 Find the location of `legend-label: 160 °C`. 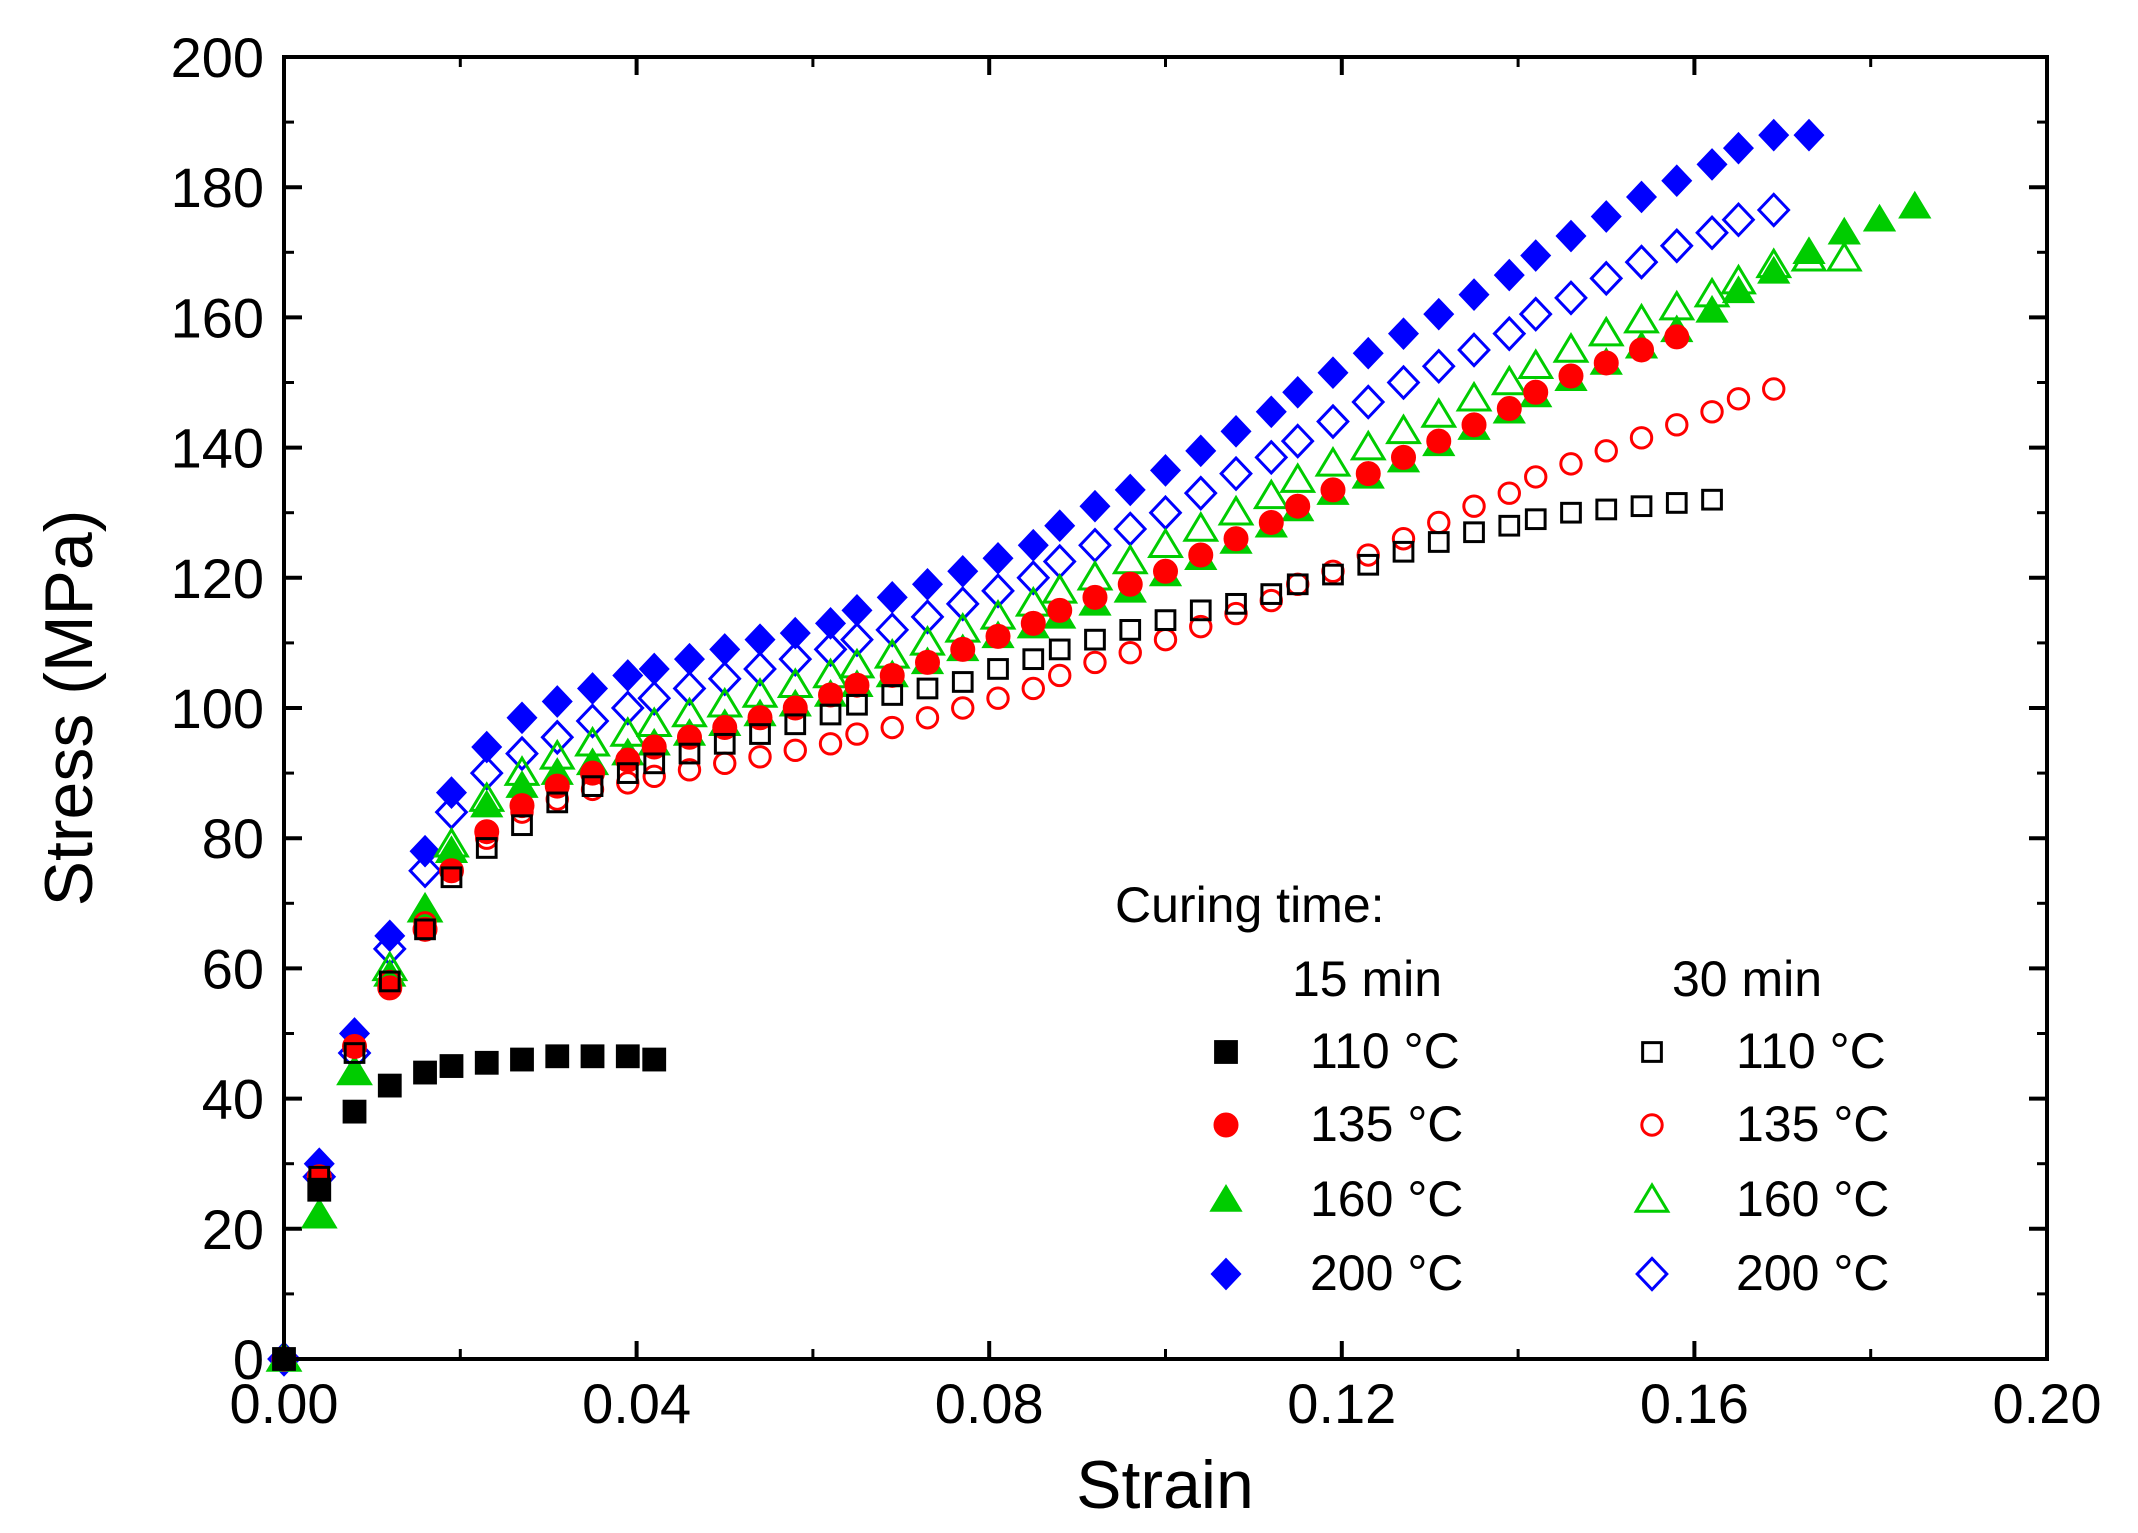

legend-label: 160 °C is located at coordinates (1386, 1199).